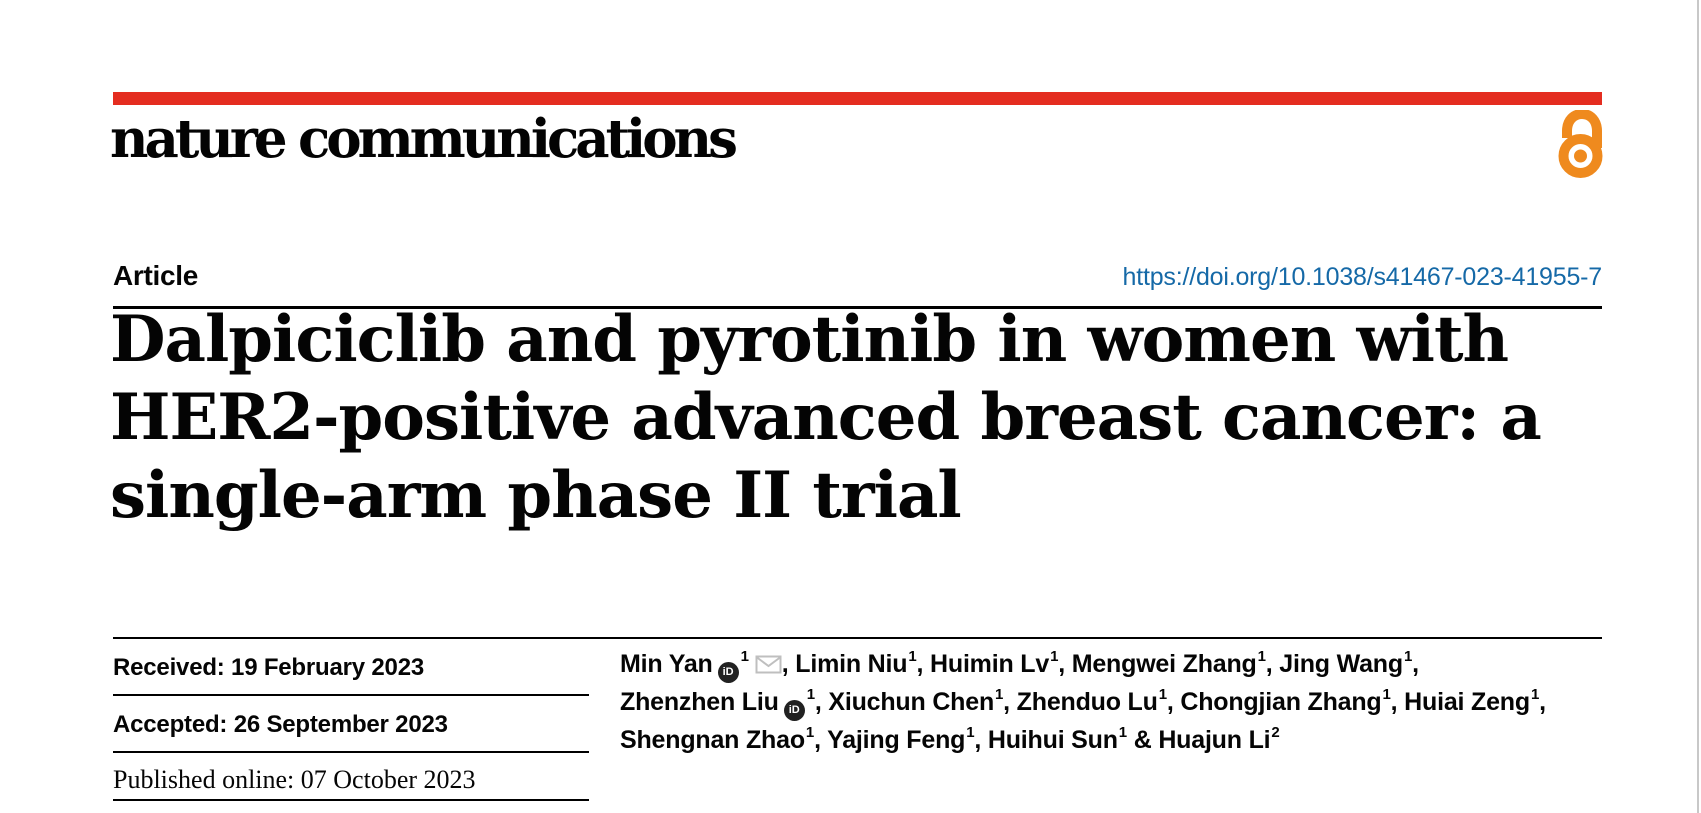  What do you see at coordinates (896, 740) in the screenshot?
I see `author-name: Yajing Feng` at bounding box center [896, 740].